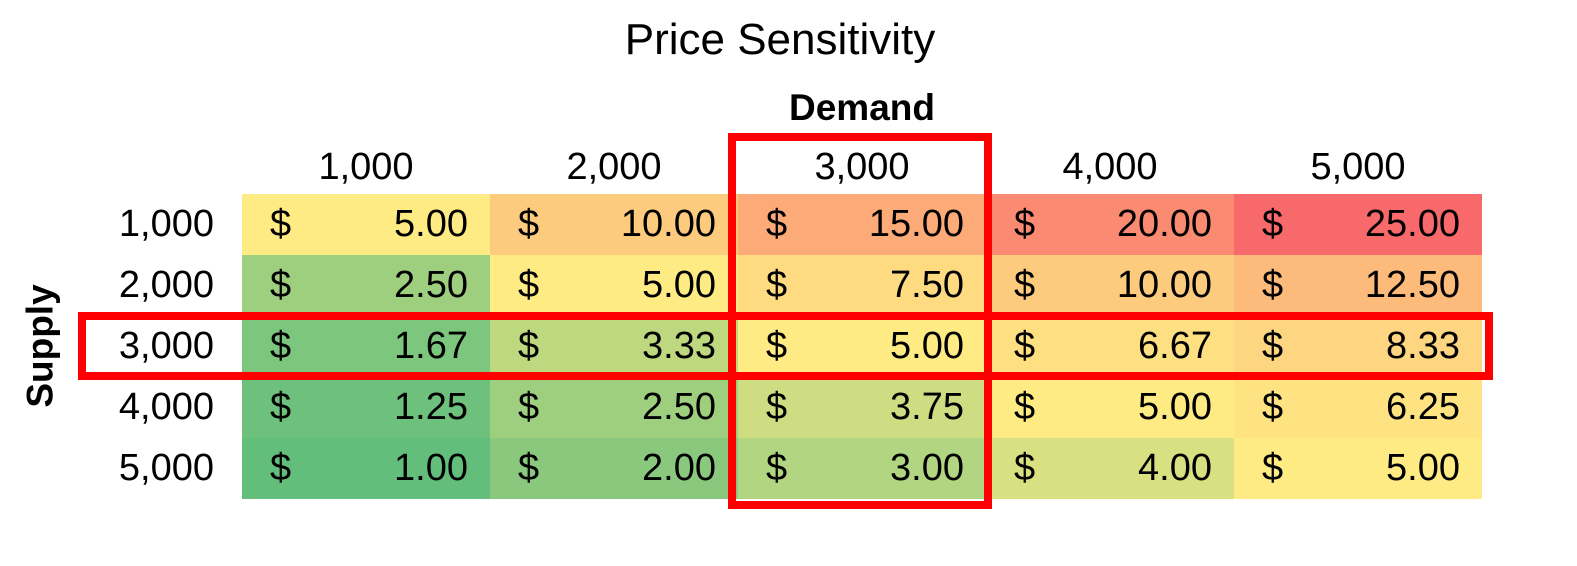  I want to click on cell-value: 3.75, so click(927, 407).